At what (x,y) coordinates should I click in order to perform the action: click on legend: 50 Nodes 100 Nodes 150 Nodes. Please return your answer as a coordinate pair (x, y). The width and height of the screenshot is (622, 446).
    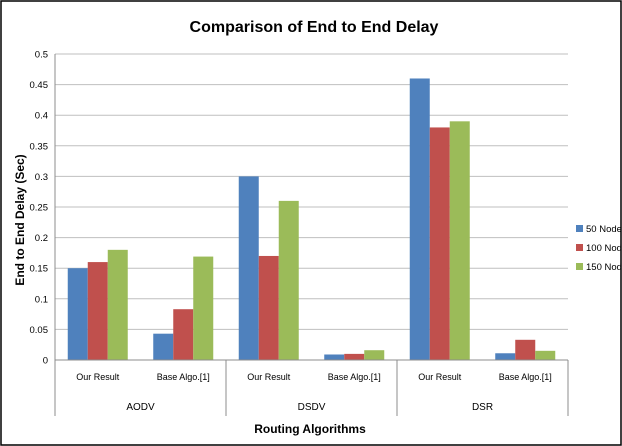
    Looking at the image, I should click on (599, 248).